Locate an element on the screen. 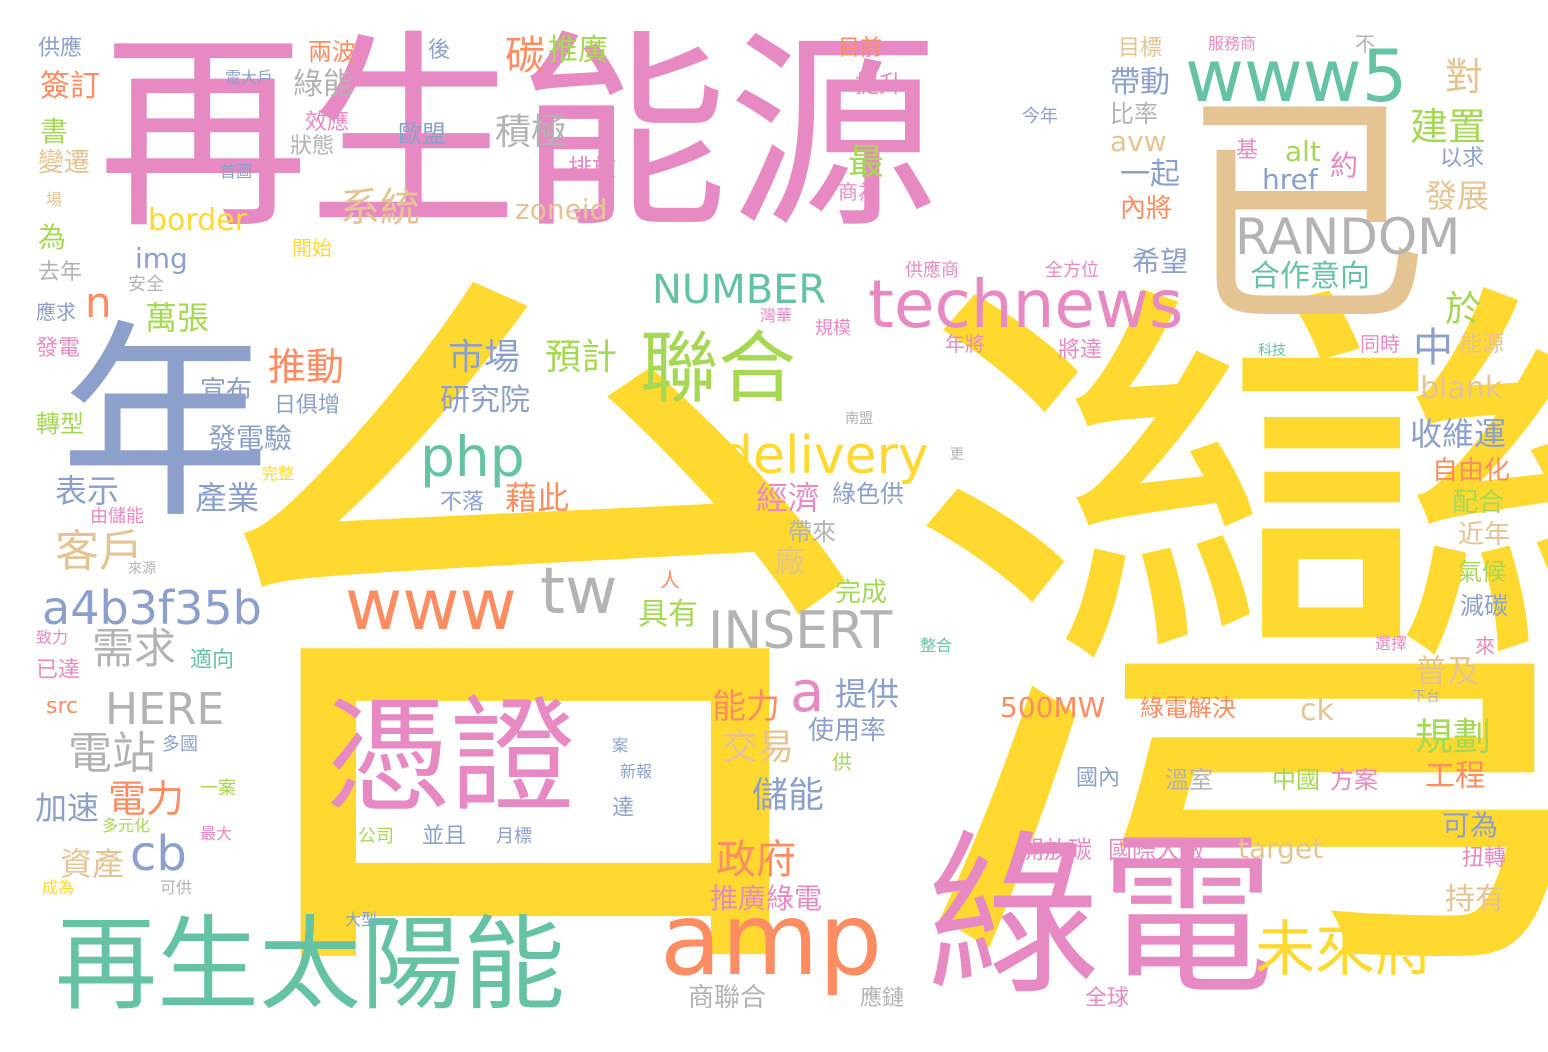  word: 電站 is located at coordinates (112, 753).